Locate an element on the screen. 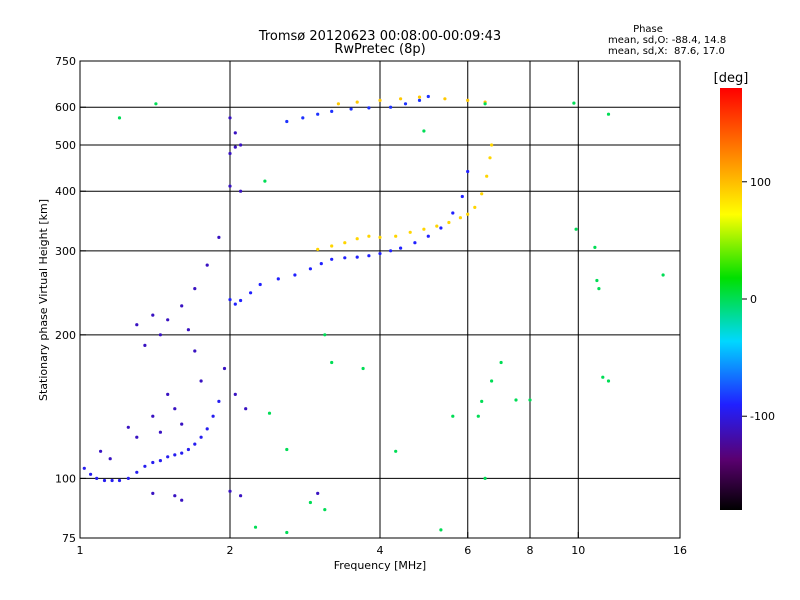  x-tick-label: 2 is located at coordinates (230, 550).